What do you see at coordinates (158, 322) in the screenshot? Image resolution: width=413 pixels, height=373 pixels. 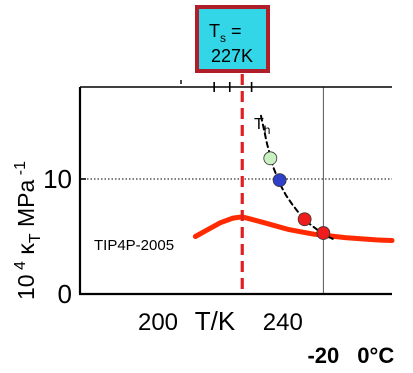 I see `x-tick-label-200: 200` at bounding box center [158, 322].